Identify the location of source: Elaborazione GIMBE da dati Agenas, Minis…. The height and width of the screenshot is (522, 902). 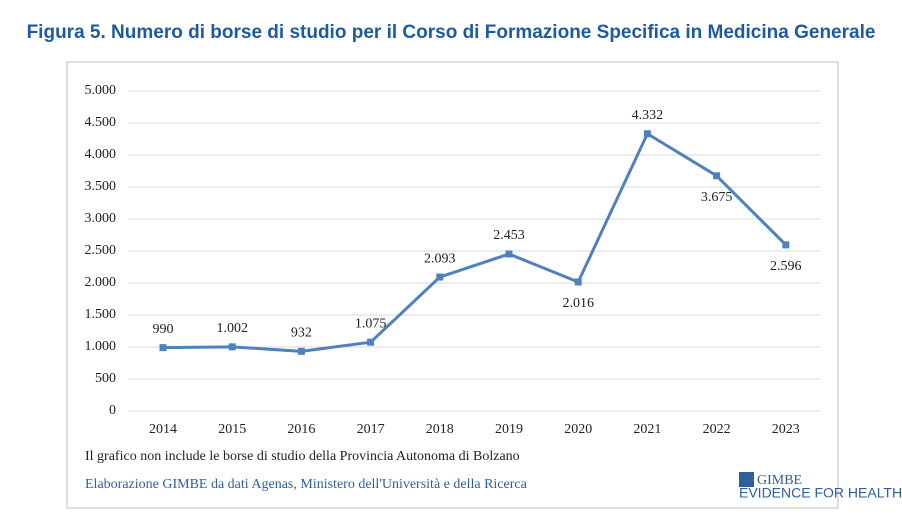
(306, 484).